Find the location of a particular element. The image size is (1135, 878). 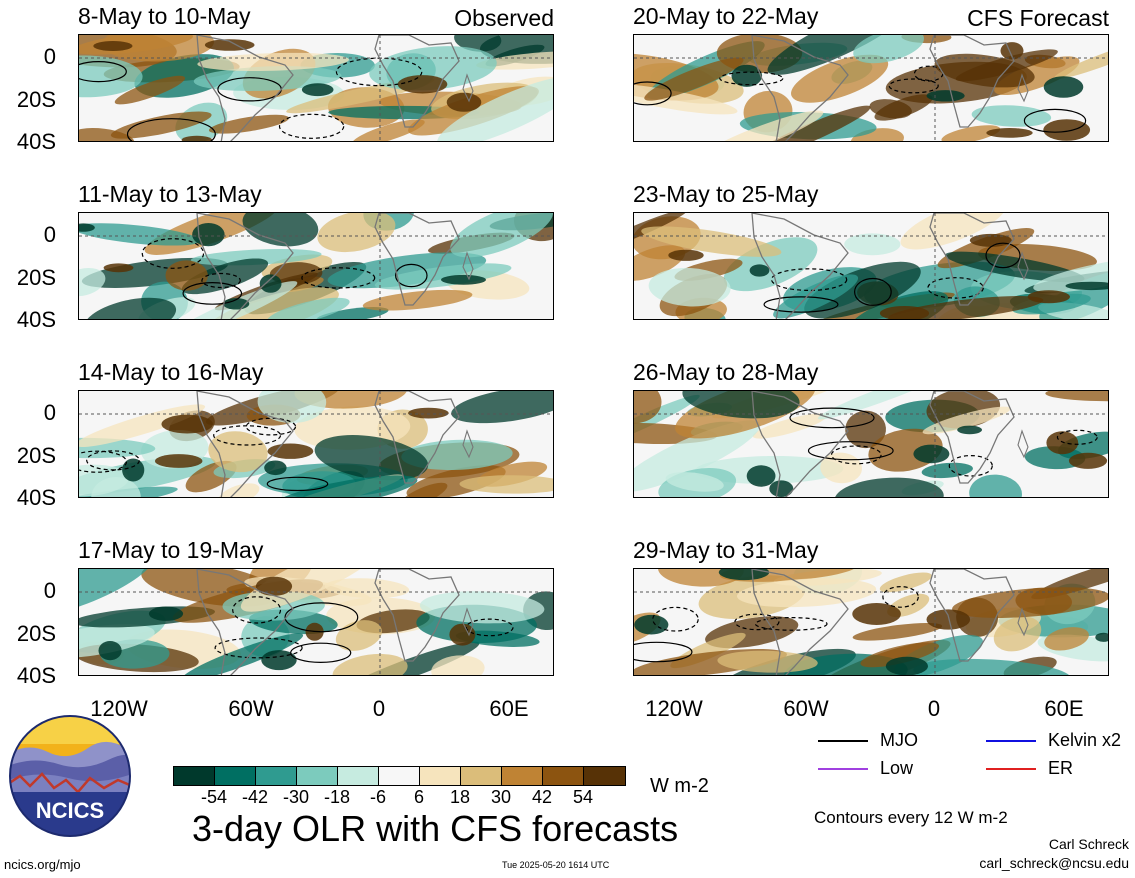

panel-date-range: 14-May to 16-May is located at coordinates (171, 372).